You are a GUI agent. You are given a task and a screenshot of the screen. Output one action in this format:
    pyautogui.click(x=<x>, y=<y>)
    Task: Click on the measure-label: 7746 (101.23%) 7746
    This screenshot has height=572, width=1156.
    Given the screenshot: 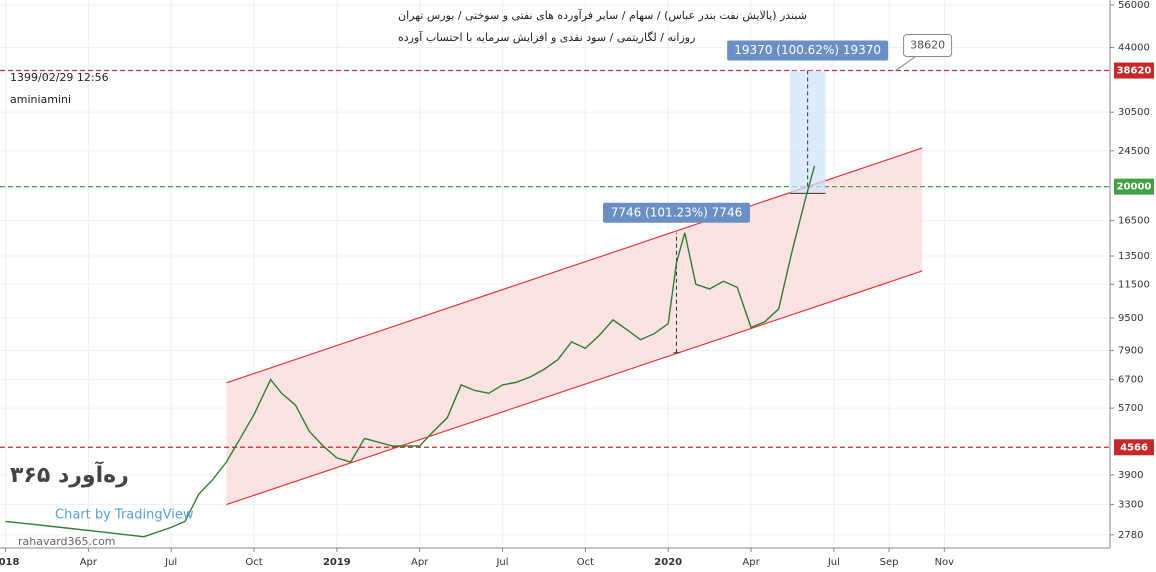 What is the action you would take?
    pyautogui.click(x=676, y=212)
    